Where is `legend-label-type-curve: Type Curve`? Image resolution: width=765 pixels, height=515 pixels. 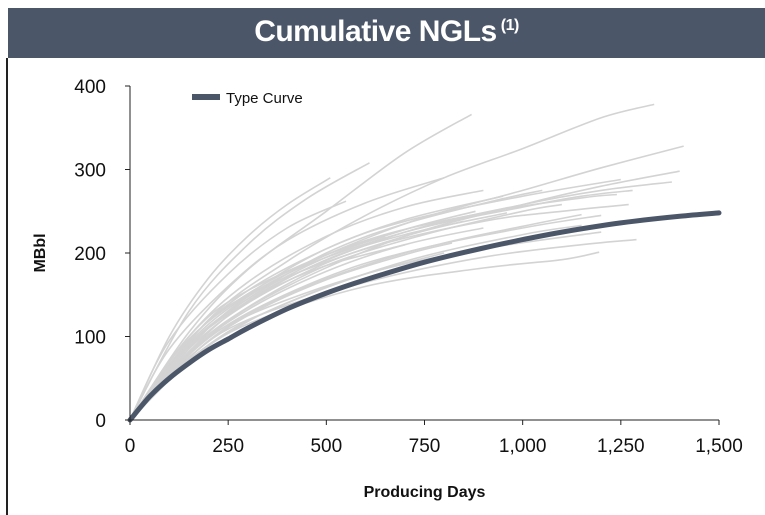
legend-label-type-curve: Type Curve is located at coordinates (264, 98).